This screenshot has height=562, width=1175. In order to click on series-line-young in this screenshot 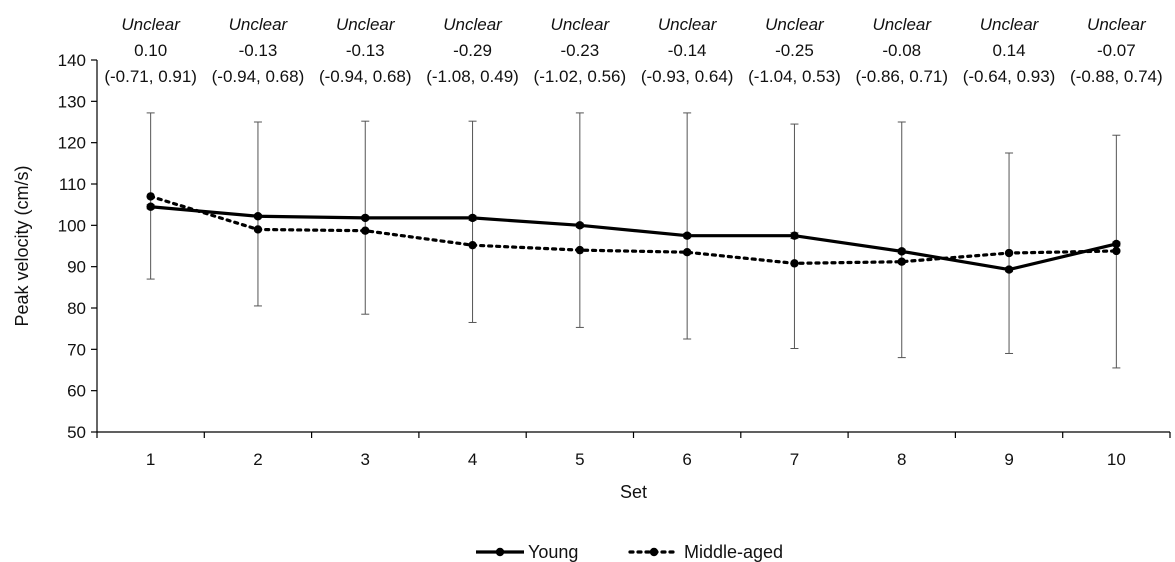, I will do `click(633, 238)`.